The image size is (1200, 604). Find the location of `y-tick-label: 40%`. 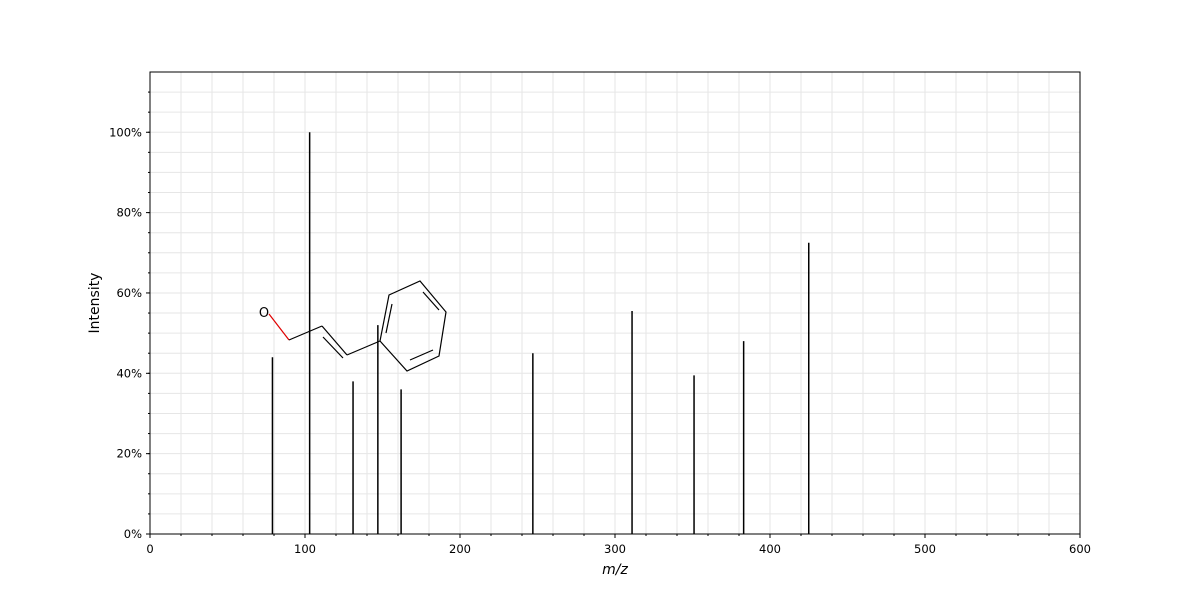

y-tick-label: 40% is located at coordinates (129, 373).